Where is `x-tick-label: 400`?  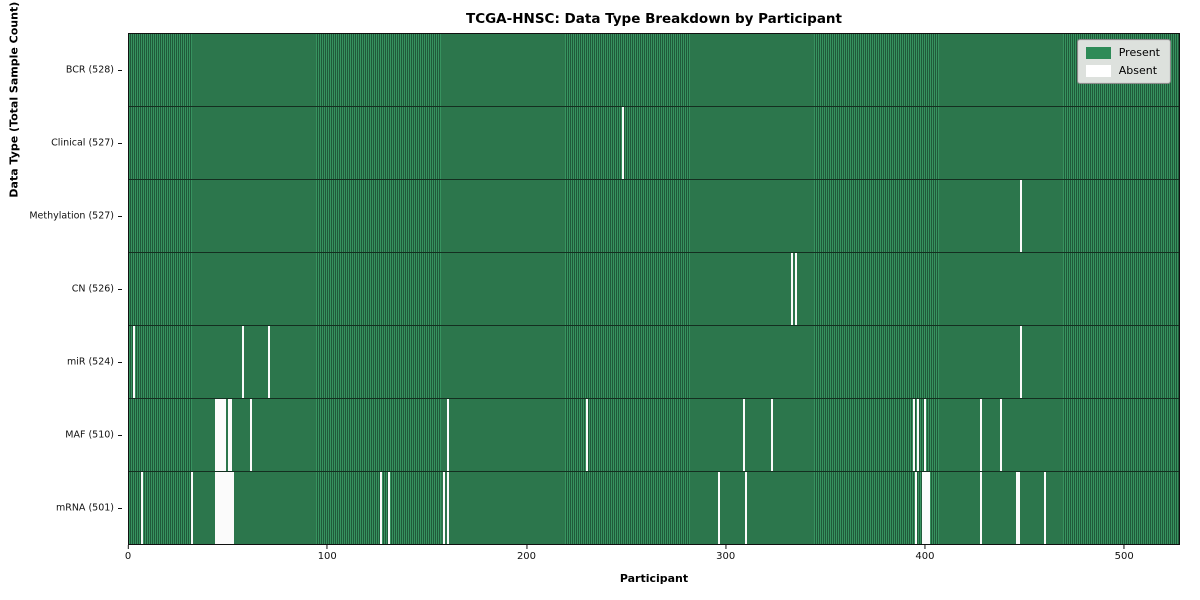 x-tick-label: 400 is located at coordinates (925, 556).